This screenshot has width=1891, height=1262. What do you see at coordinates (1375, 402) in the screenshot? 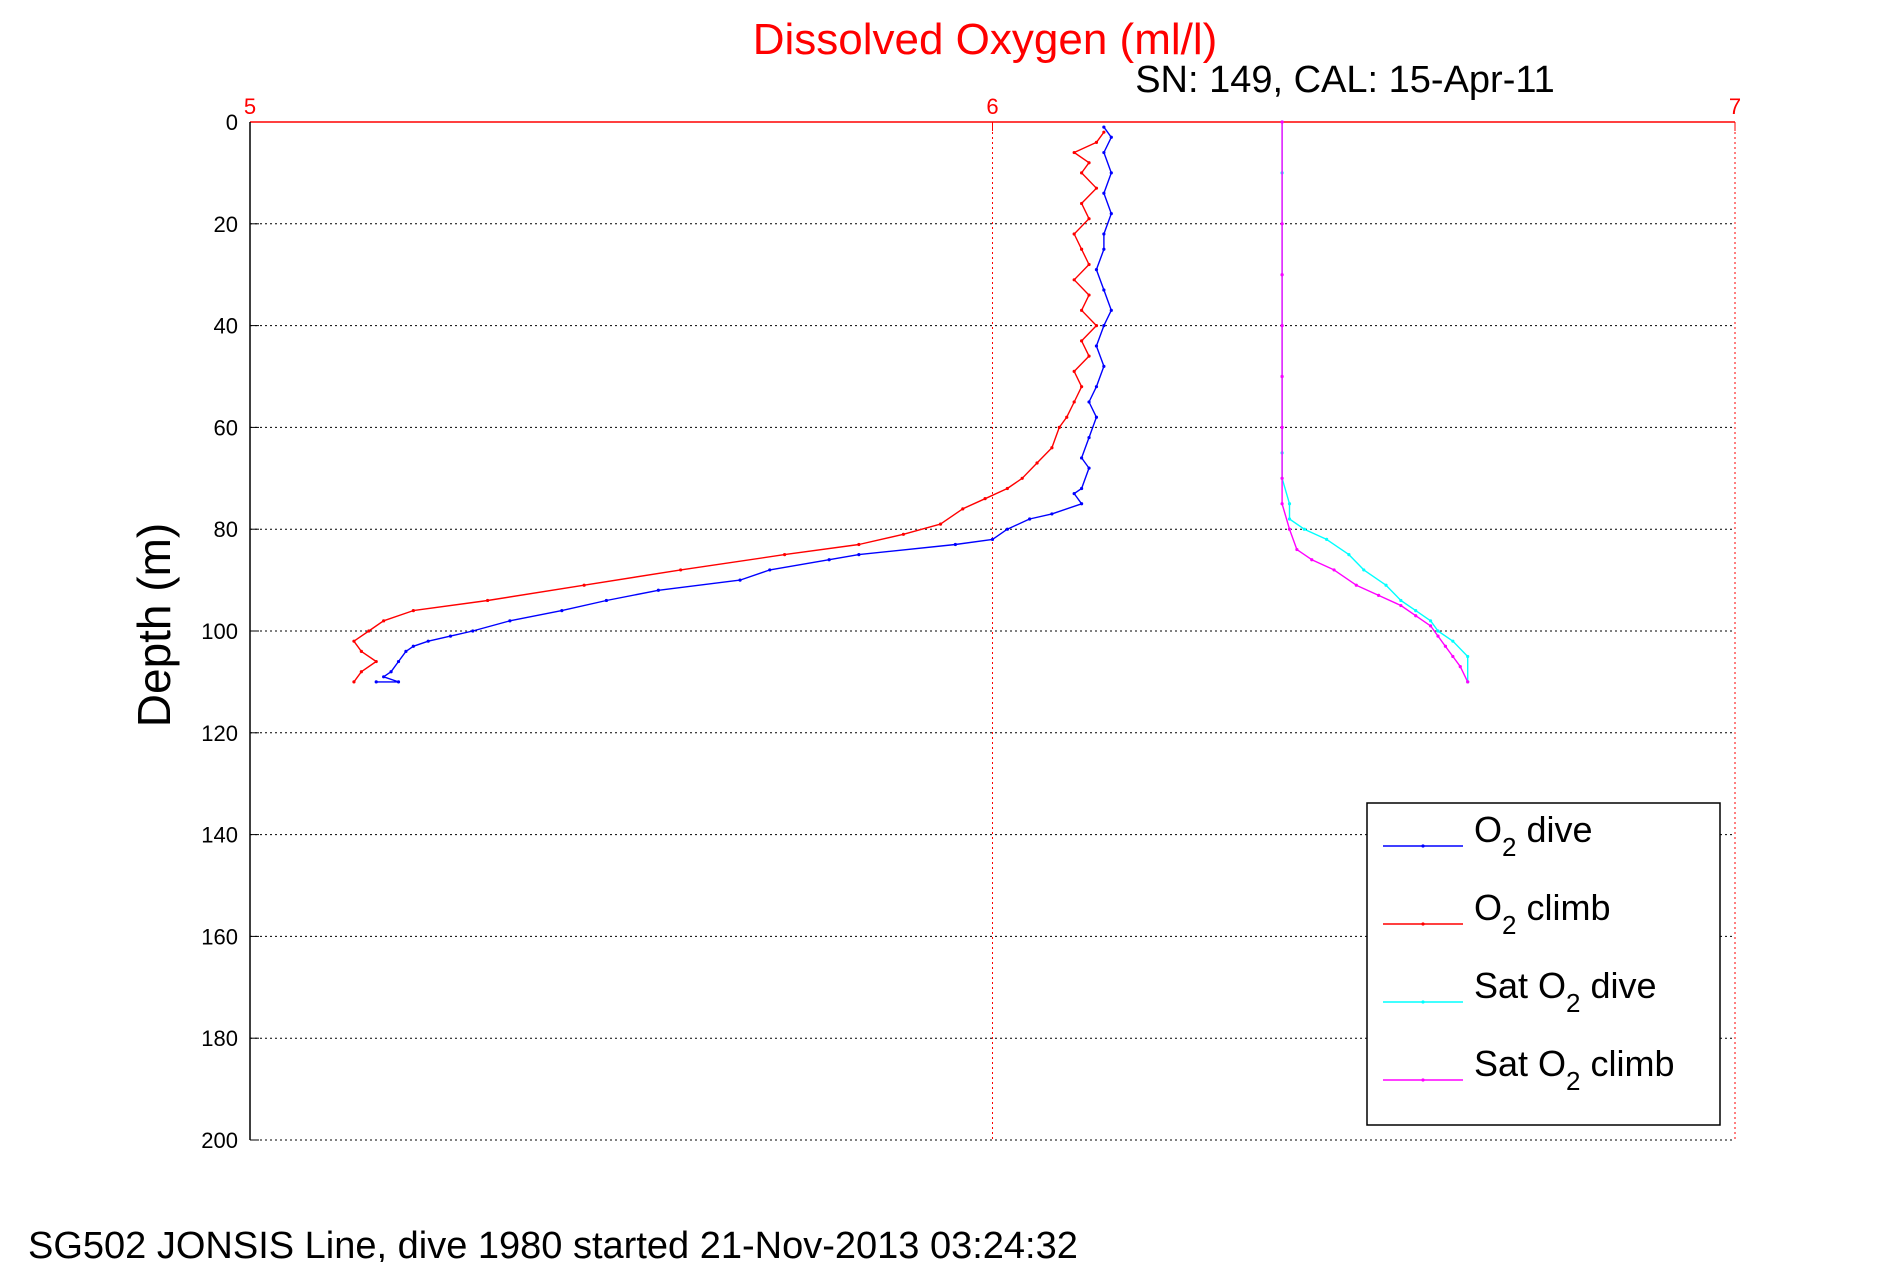
I see `series-line-sat_climb` at bounding box center [1375, 402].